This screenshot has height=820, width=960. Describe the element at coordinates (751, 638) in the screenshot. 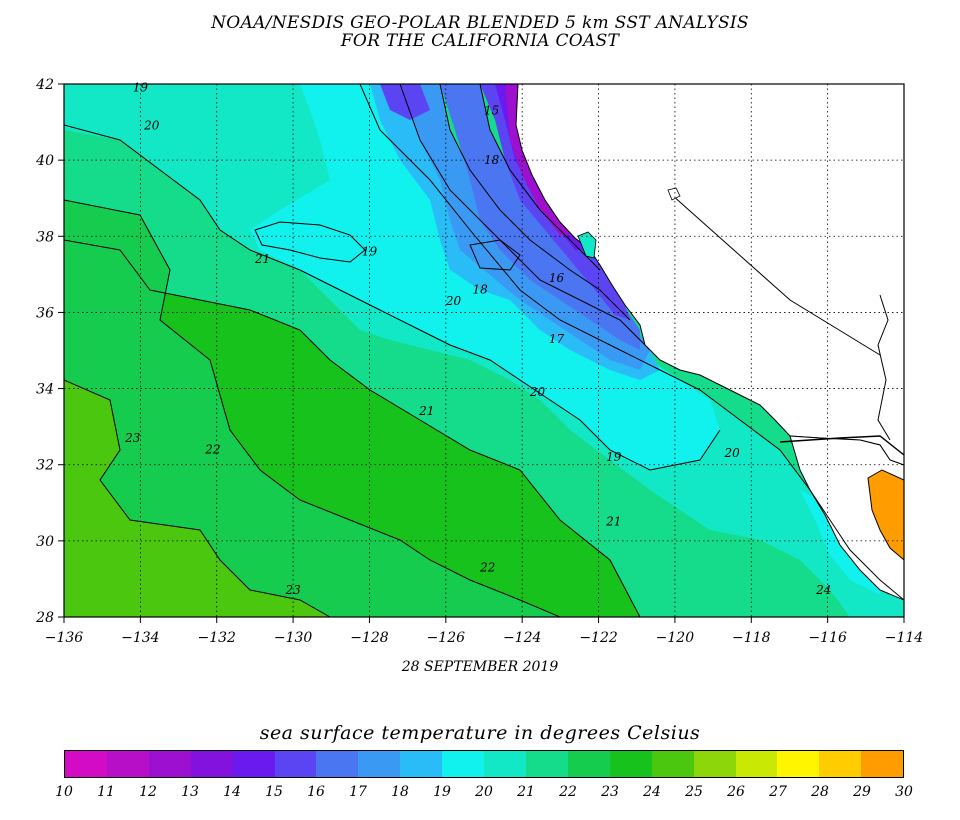

I see `longitude-label: −118` at that location.